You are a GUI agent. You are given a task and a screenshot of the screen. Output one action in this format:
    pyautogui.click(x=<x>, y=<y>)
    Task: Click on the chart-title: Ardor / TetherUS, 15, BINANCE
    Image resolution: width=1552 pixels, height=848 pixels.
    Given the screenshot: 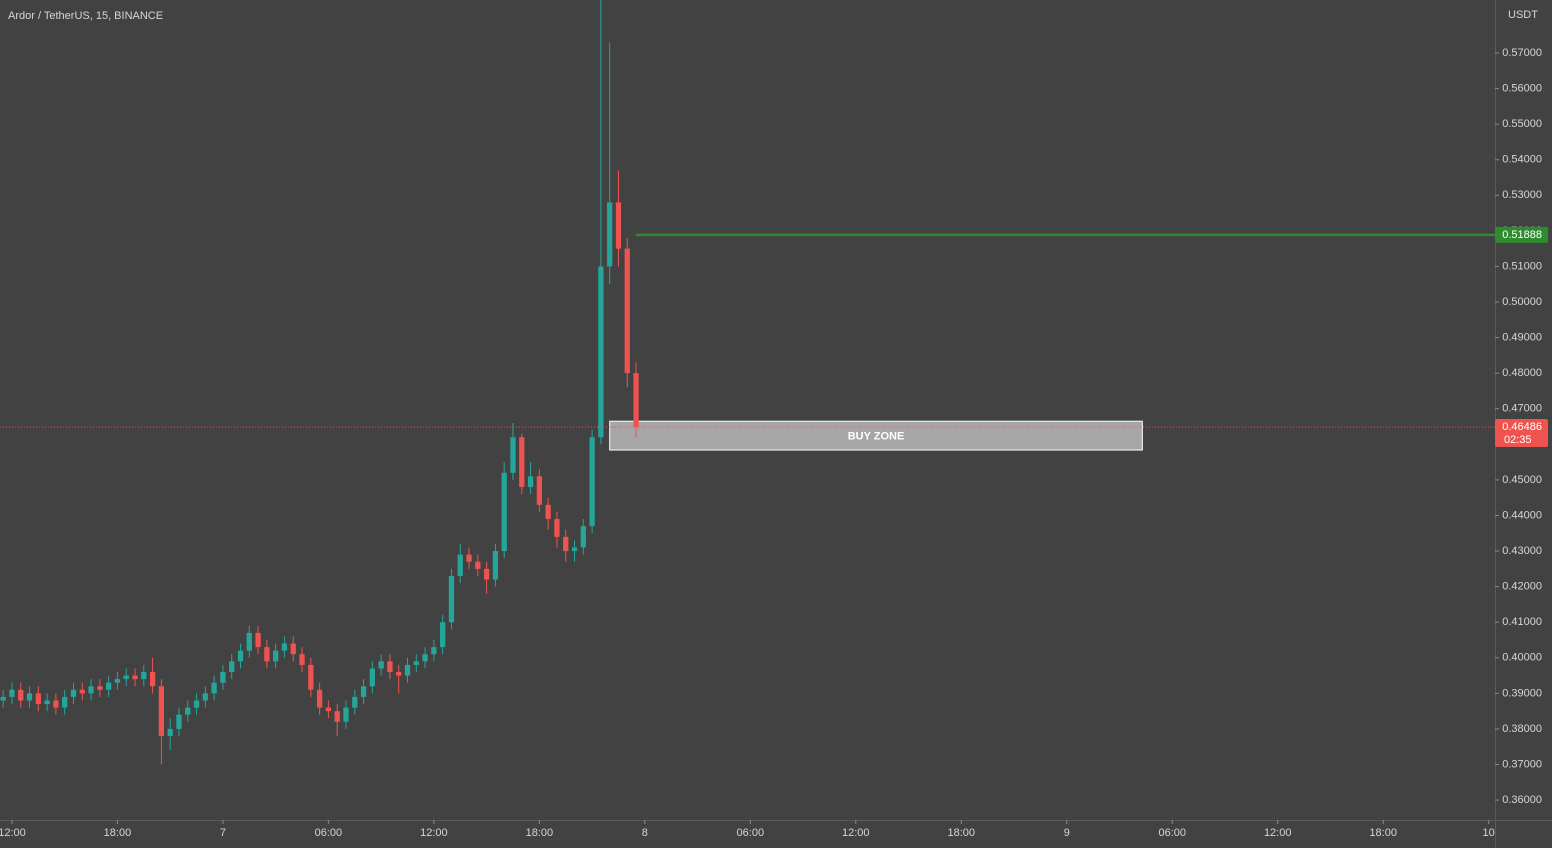 What is the action you would take?
    pyautogui.click(x=85, y=16)
    